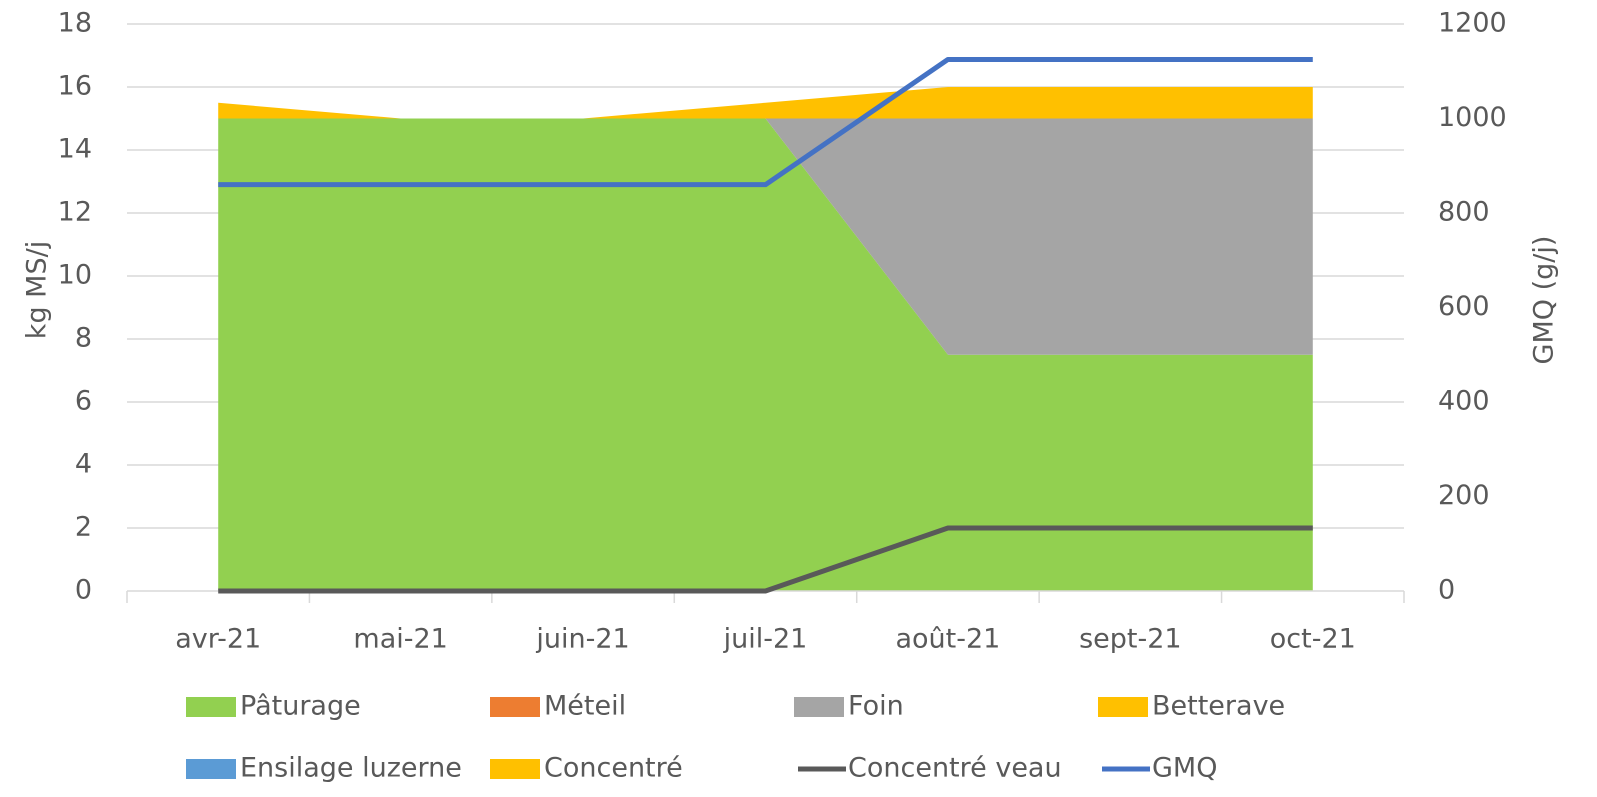 This screenshot has width=1597, height=797. I want to click on legend-label: GMQ, so click(1184, 768).